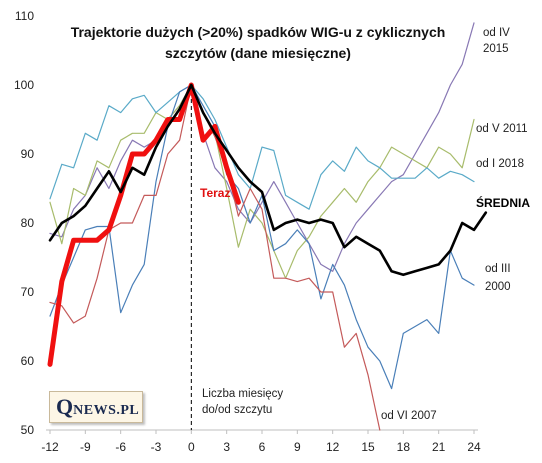 The image size is (542, 463). I want to click on x-annotation-line: Liczba miesięcy, so click(242, 394).